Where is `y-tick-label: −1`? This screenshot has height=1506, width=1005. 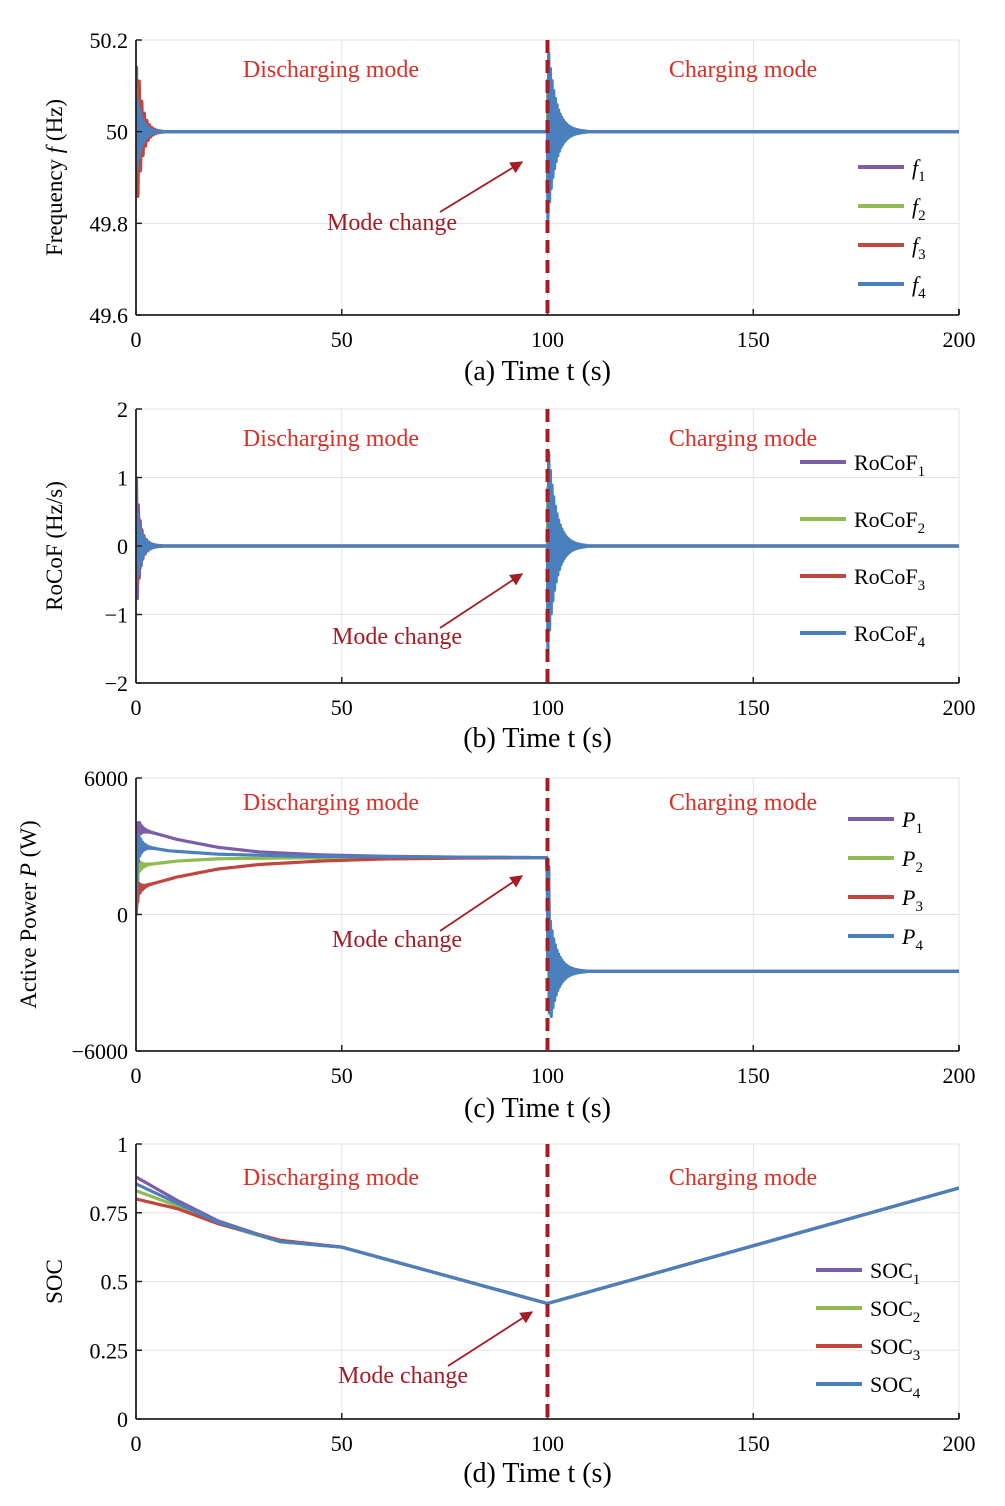 y-tick-label: −1 is located at coordinates (116, 615).